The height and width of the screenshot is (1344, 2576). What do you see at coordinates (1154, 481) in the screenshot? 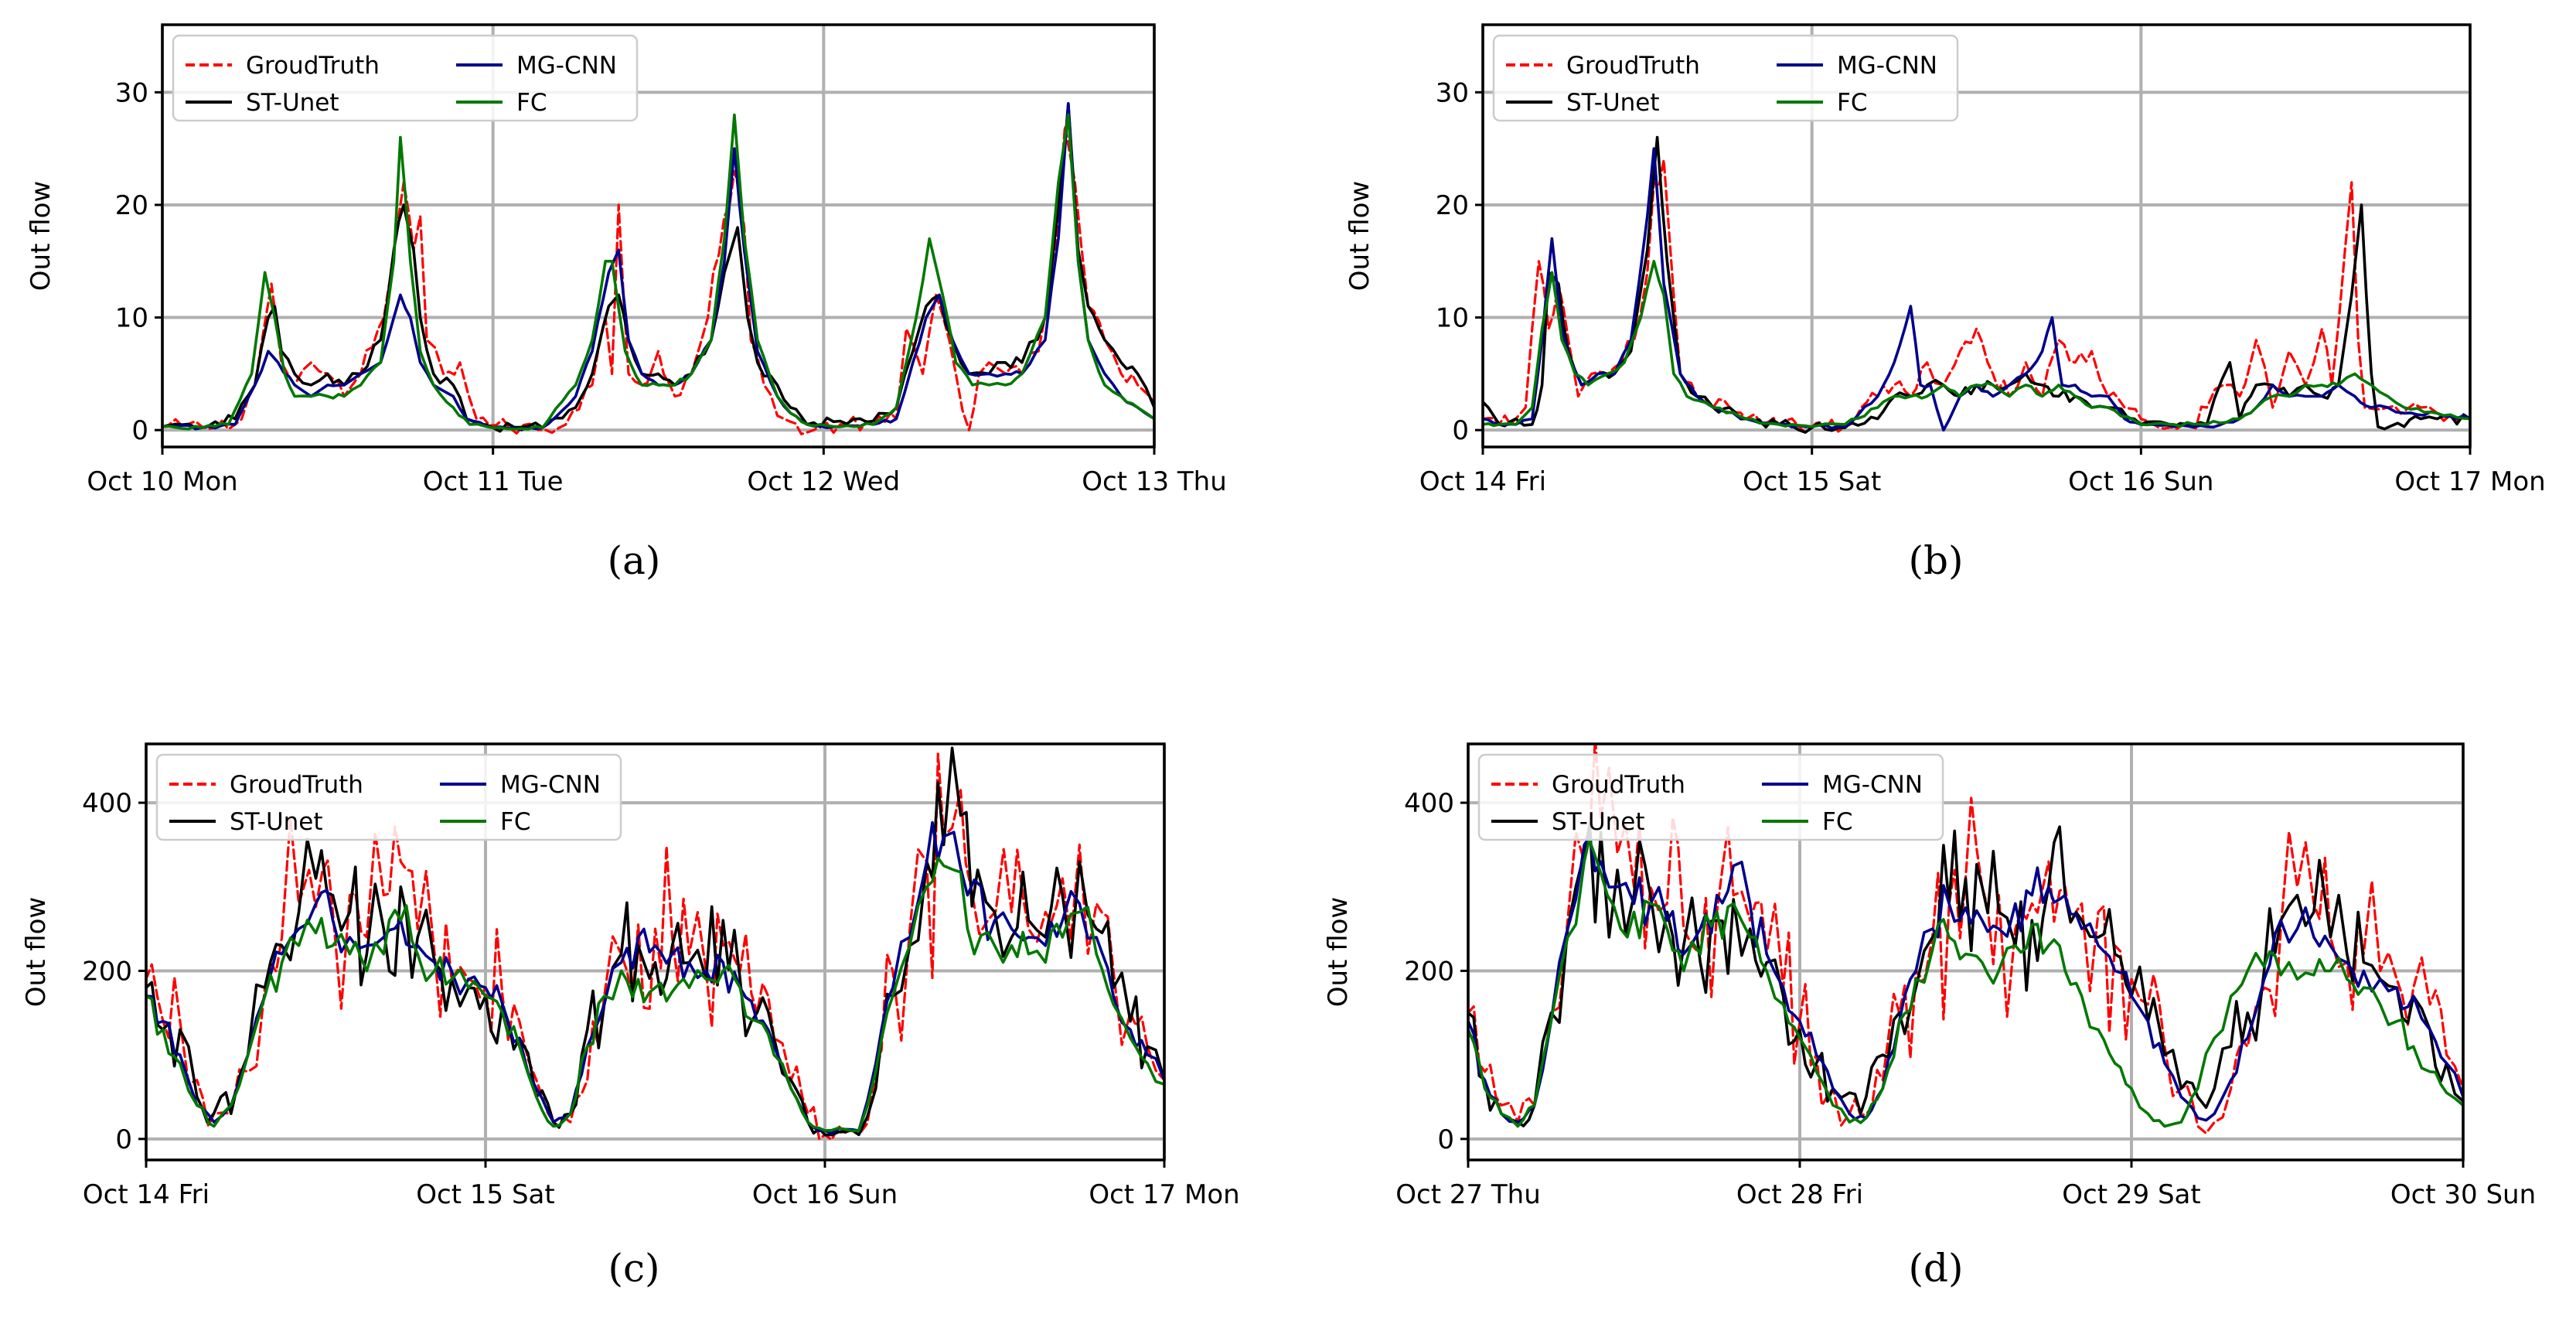
I see `x-tick-label: Oct 13 Thu` at bounding box center [1154, 481].